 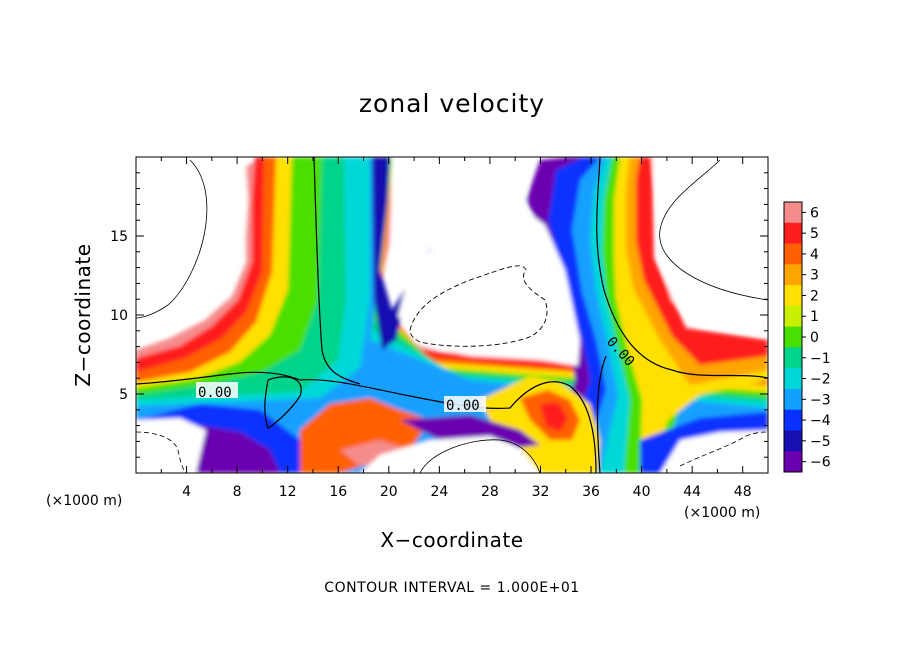 I want to click on colorbar-tick-label: −6, so click(x=820, y=463).